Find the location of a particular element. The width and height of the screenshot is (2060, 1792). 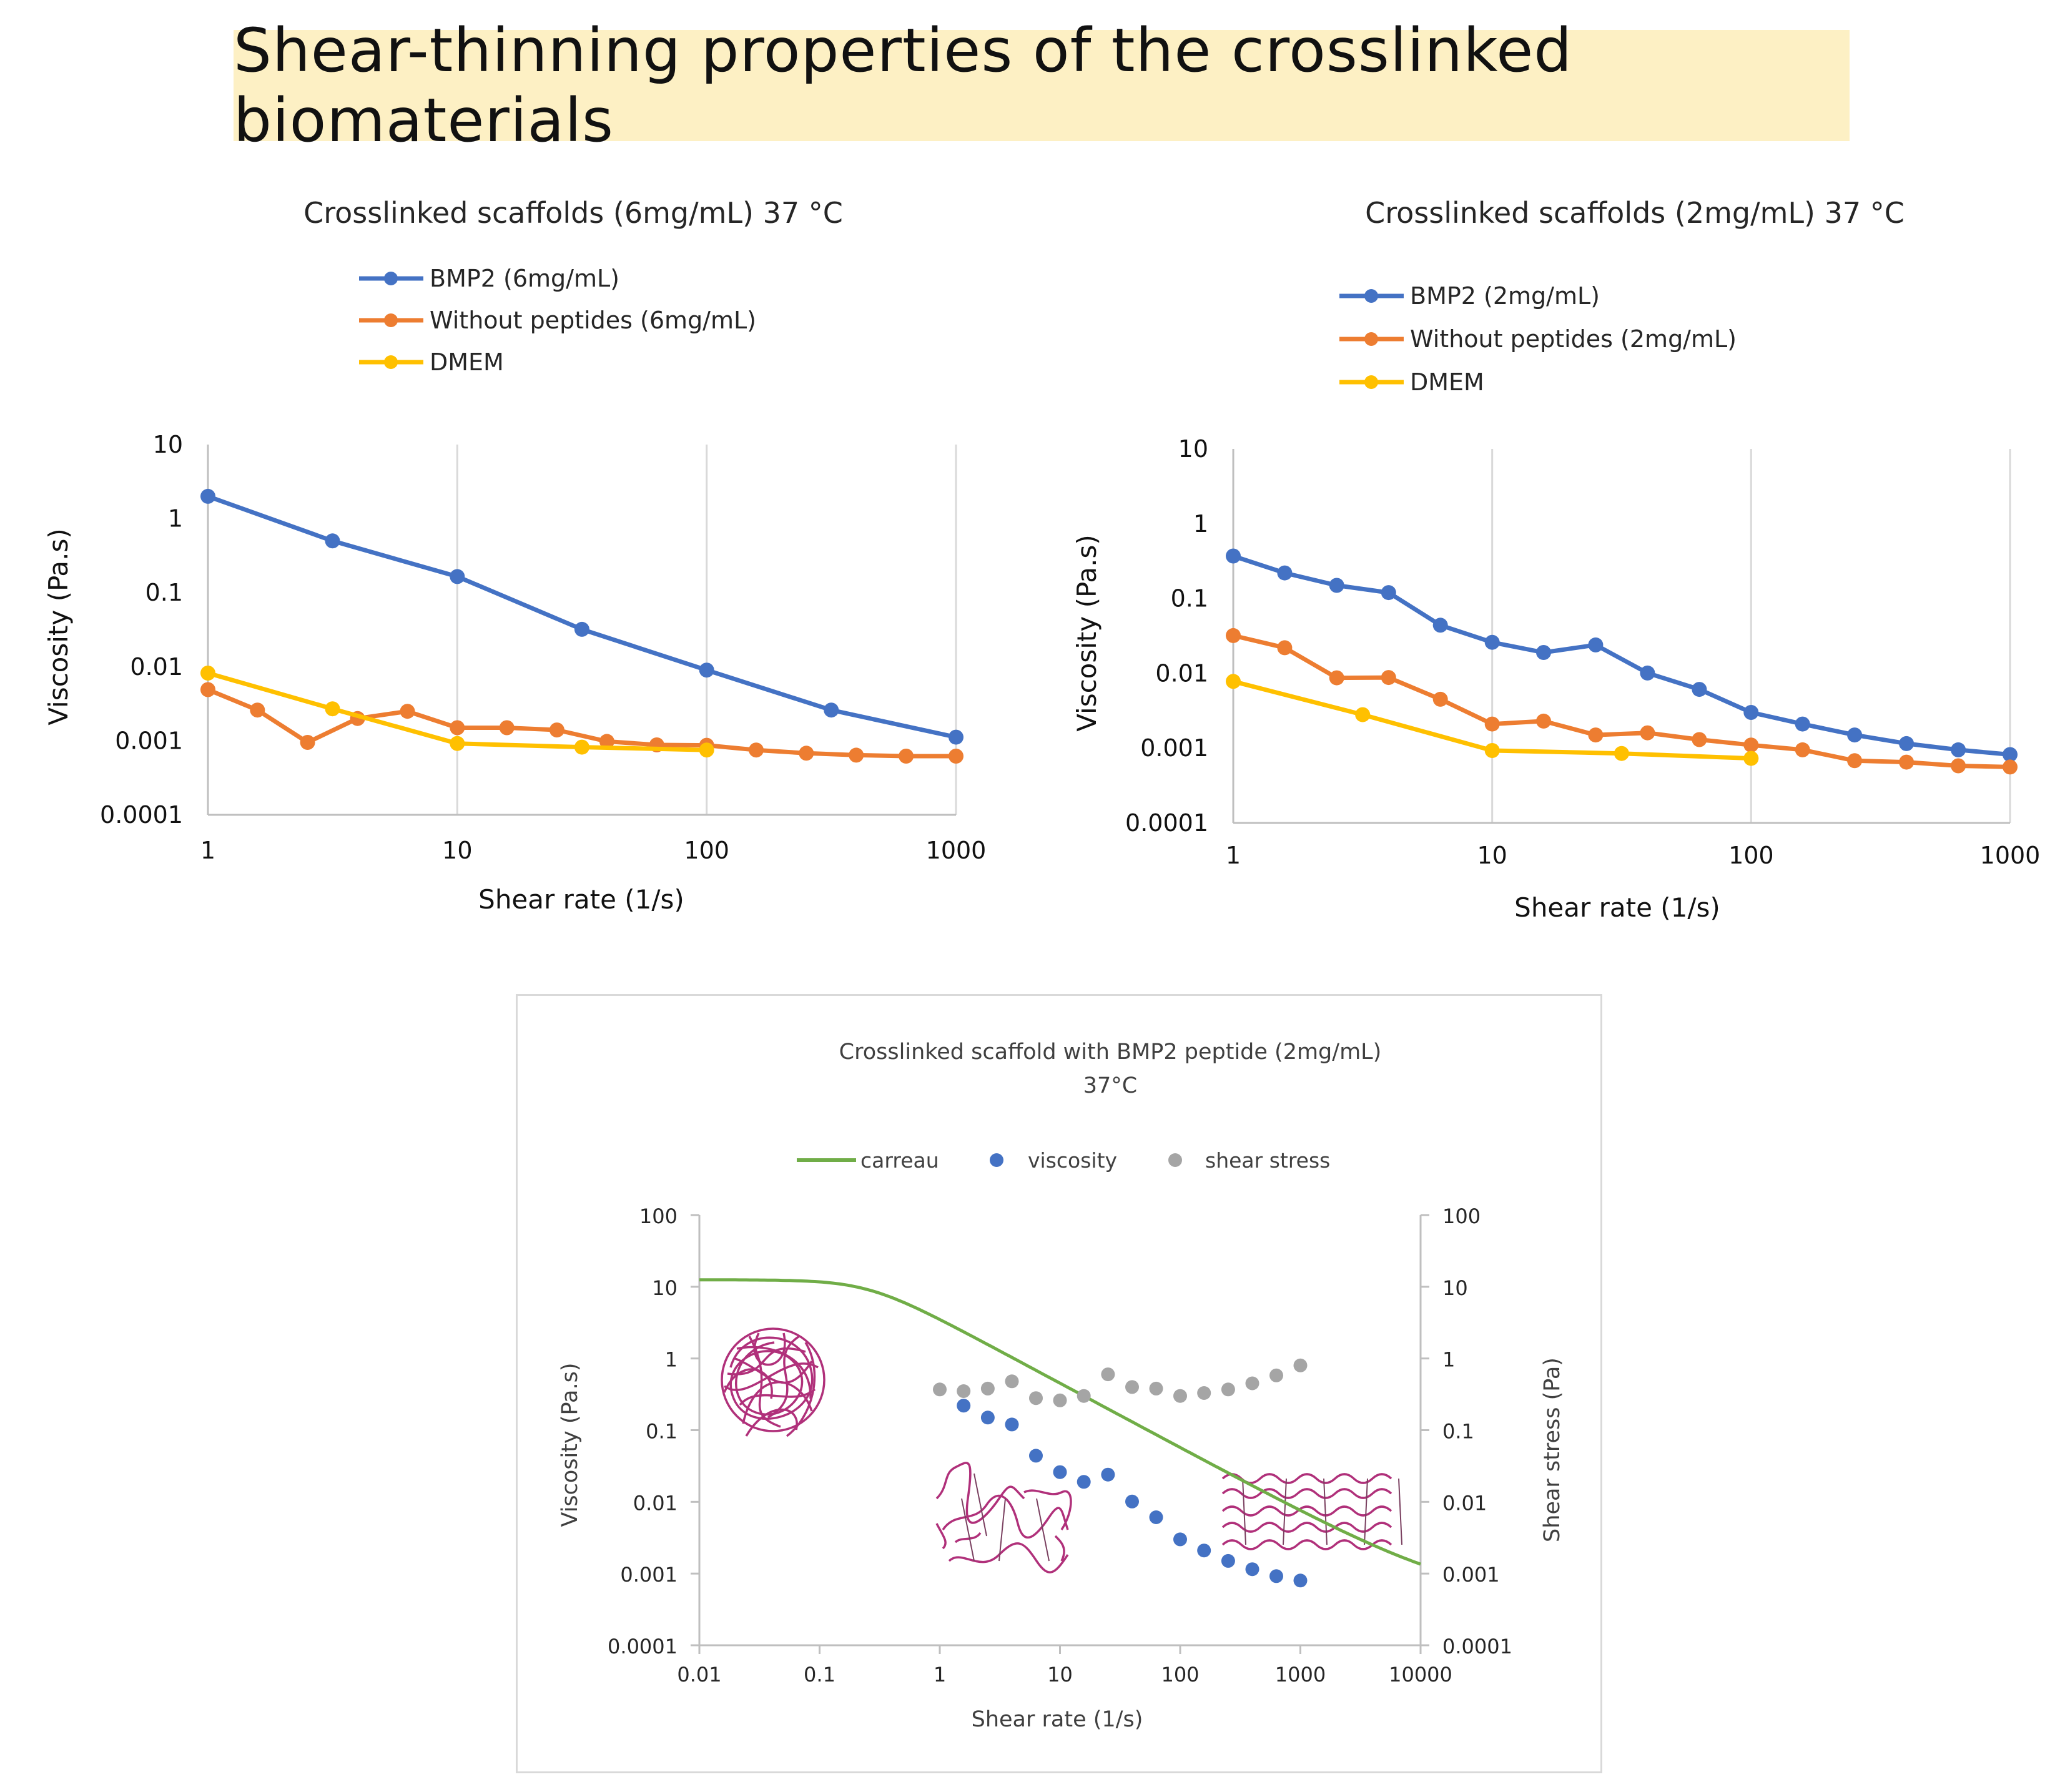

chart1-x-tick-label: 1000 is located at coordinates (956, 850).